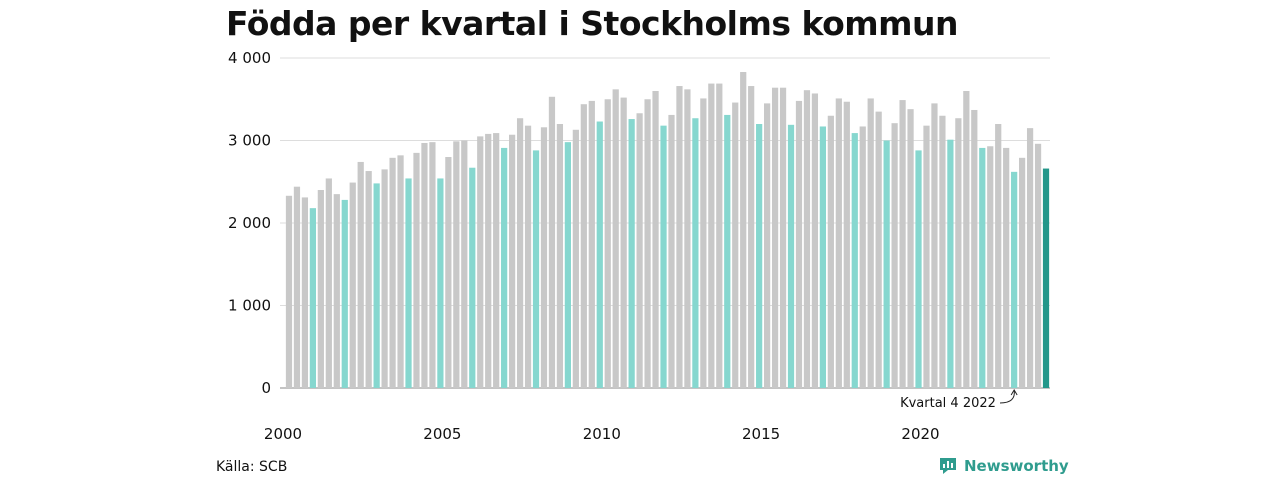 Image resolution: width=1280 pixels, height=480 pixels. What do you see at coordinates (283, 434) in the screenshot?
I see `x-tick-label: 2000` at bounding box center [283, 434].